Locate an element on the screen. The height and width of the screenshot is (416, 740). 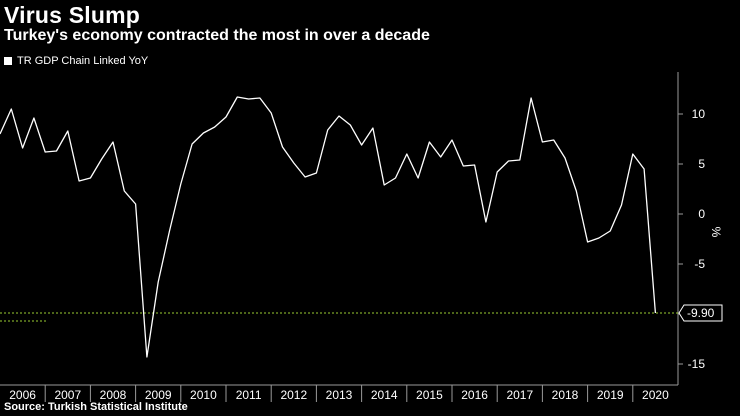
x-tick-label: 2013 is located at coordinates (339, 395).